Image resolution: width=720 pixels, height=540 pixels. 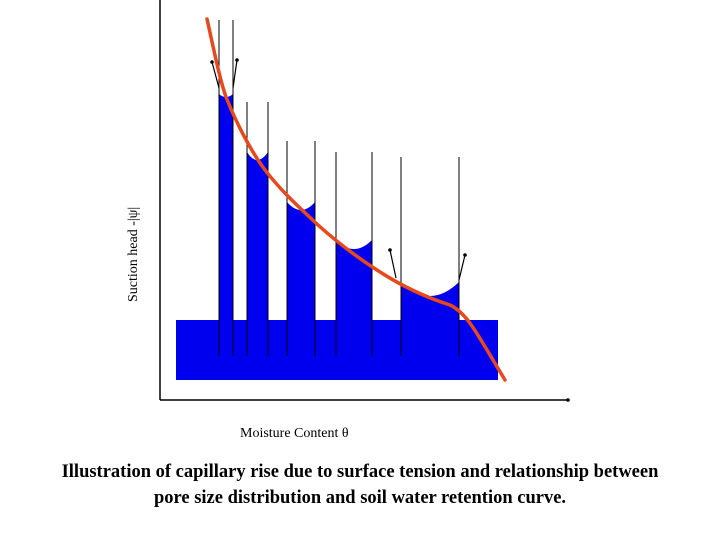 What do you see at coordinates (390, 250) in the screenshot?
I see `tube-5-left-arrow-tip` at bounding box center [390, 250].